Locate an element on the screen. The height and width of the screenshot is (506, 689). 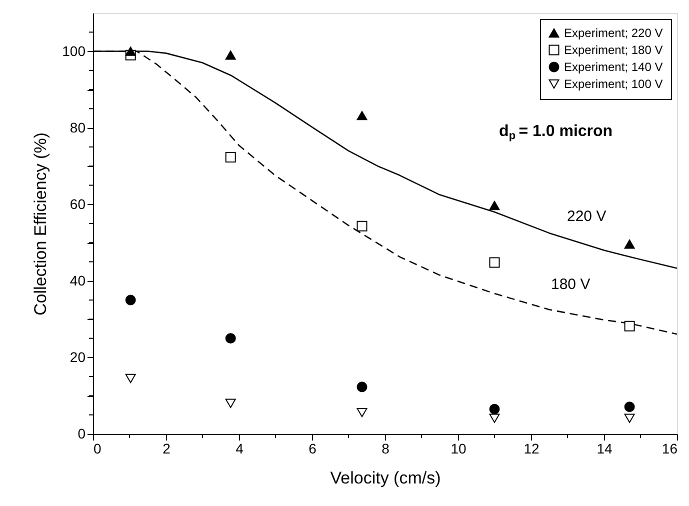
y-tick-label: 0 is located at coordinates (82, 434).